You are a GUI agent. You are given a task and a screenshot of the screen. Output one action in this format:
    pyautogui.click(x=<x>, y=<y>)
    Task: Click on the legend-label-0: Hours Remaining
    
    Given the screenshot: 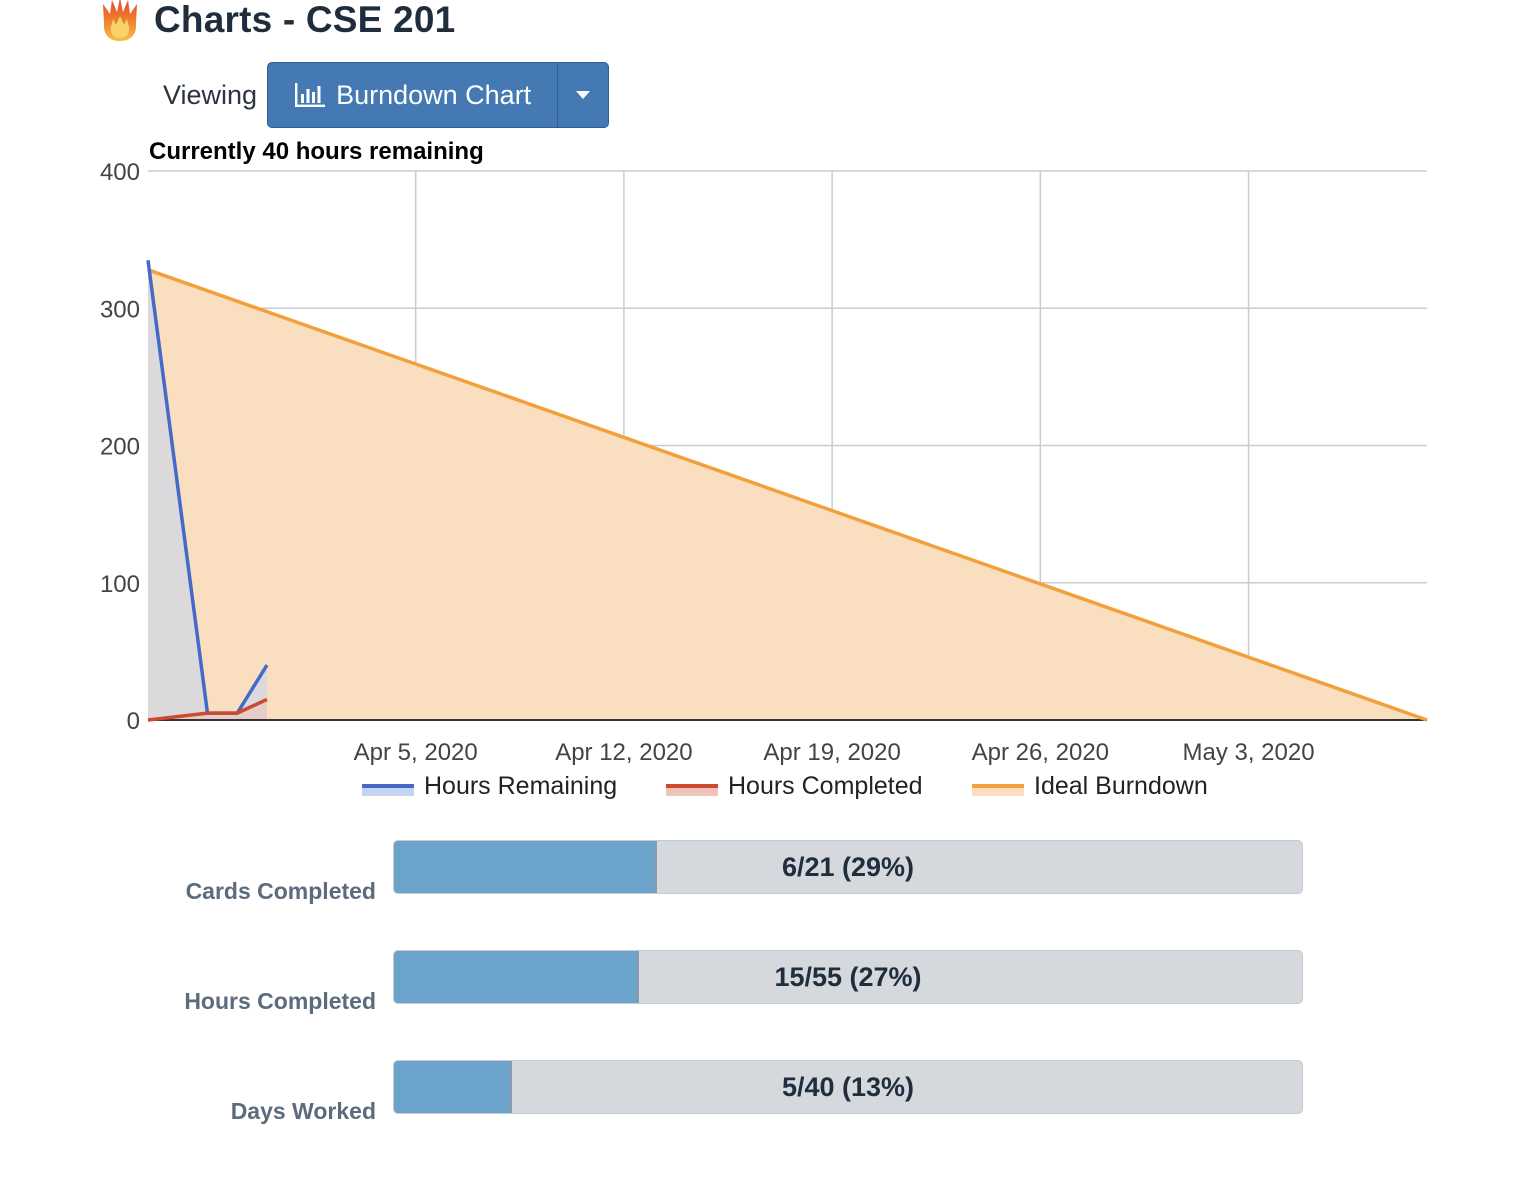 What is the action you would take?
    pyautogui.click(x=520, y=786)
    